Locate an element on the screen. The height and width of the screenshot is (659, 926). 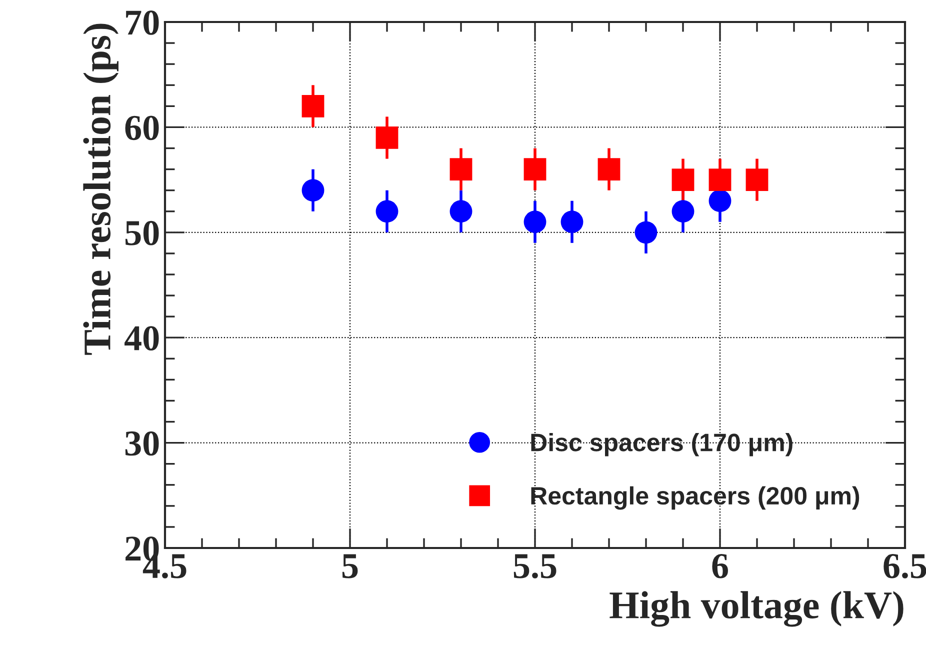
y-tick-label: 50 is located at coordinates (142, 233).